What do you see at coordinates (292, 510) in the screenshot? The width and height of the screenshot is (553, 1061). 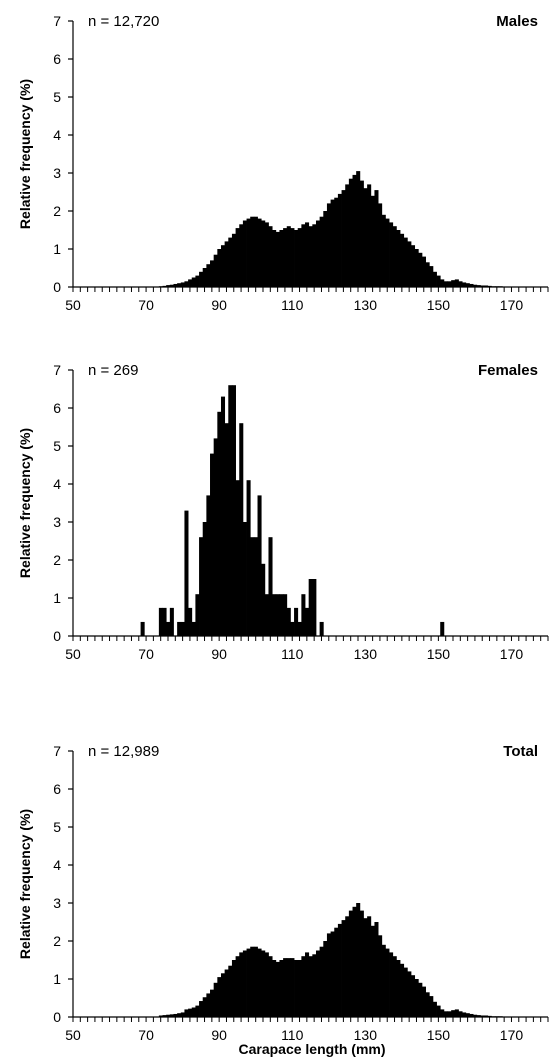 I see `bar-series` at bounding box center [292, 510].